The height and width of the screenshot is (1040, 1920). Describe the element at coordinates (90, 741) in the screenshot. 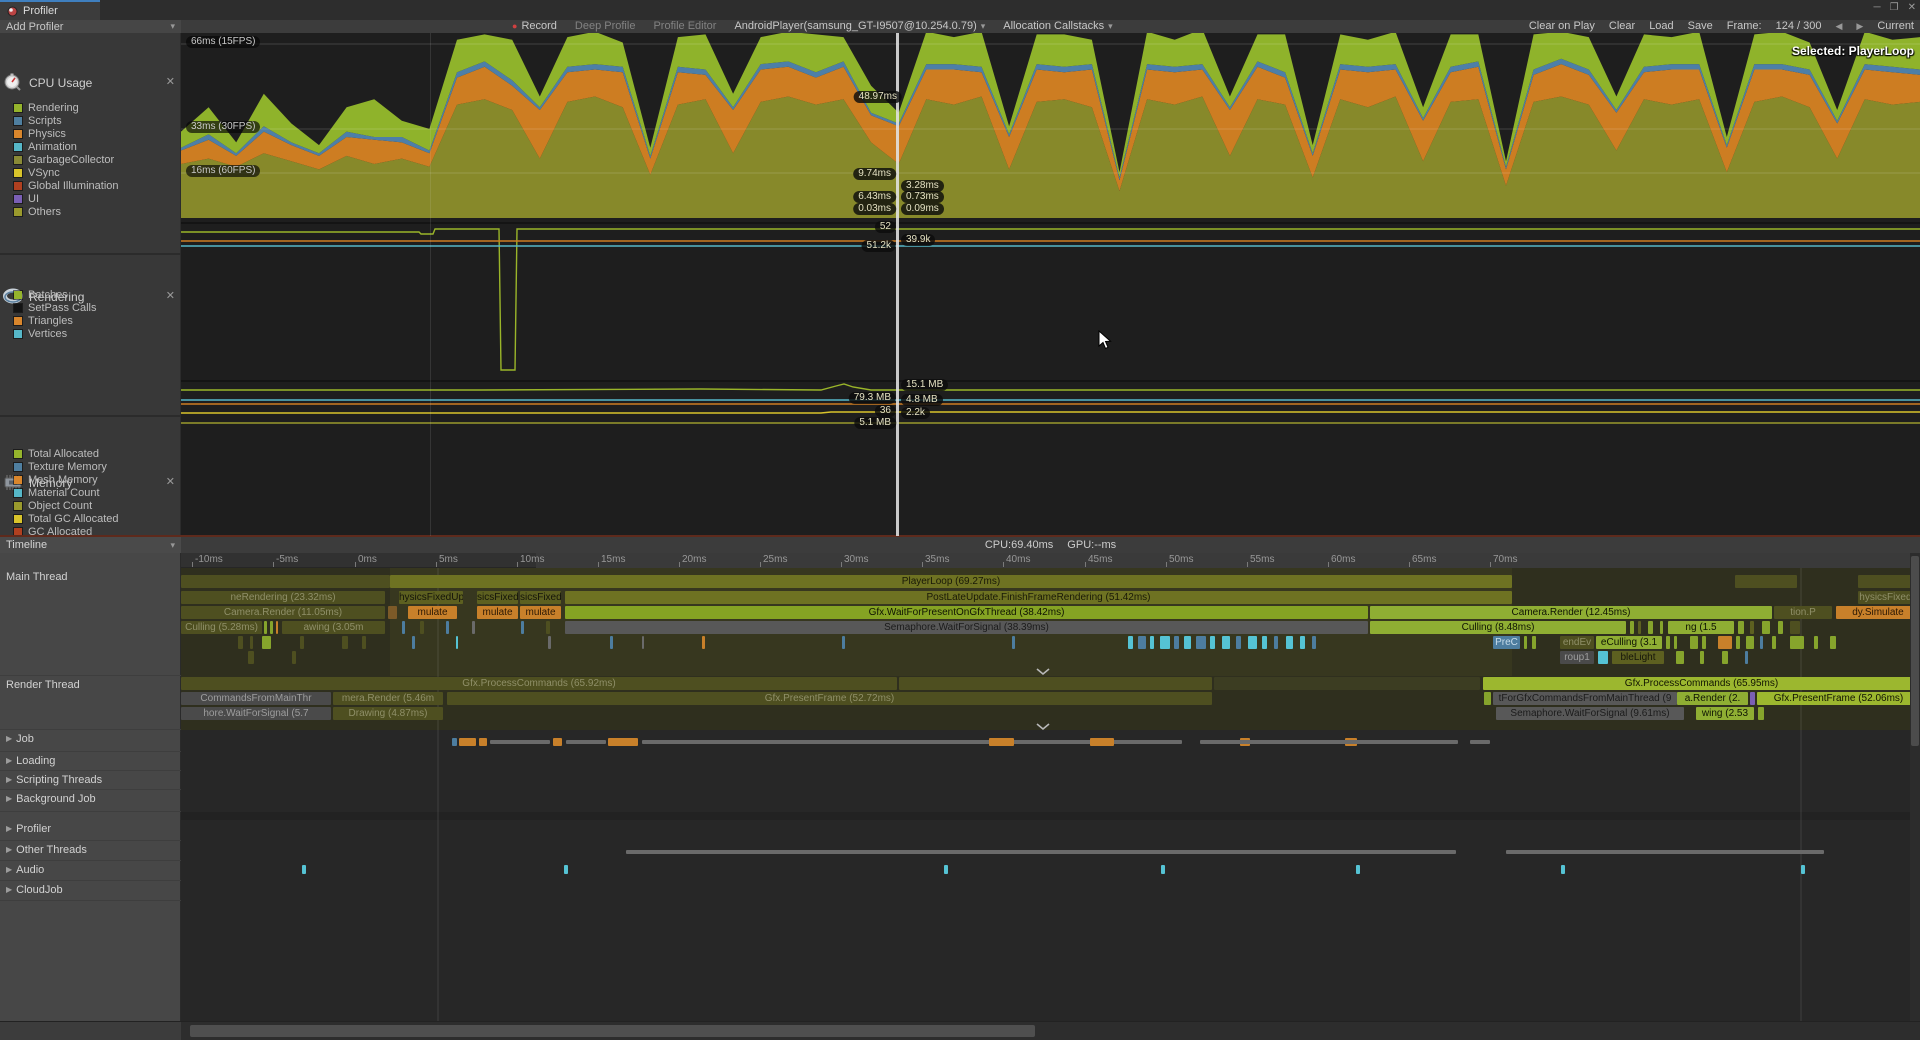

I see `thread-row-job: ▶ Job` at that location.